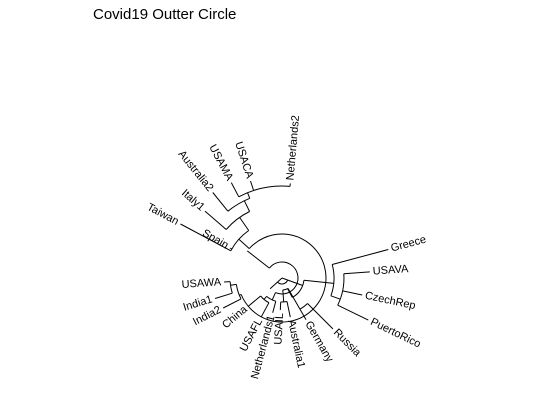 This screenshot has height=417, width=556. I want to click on leaf-label: USAWA, so click(201, 283).